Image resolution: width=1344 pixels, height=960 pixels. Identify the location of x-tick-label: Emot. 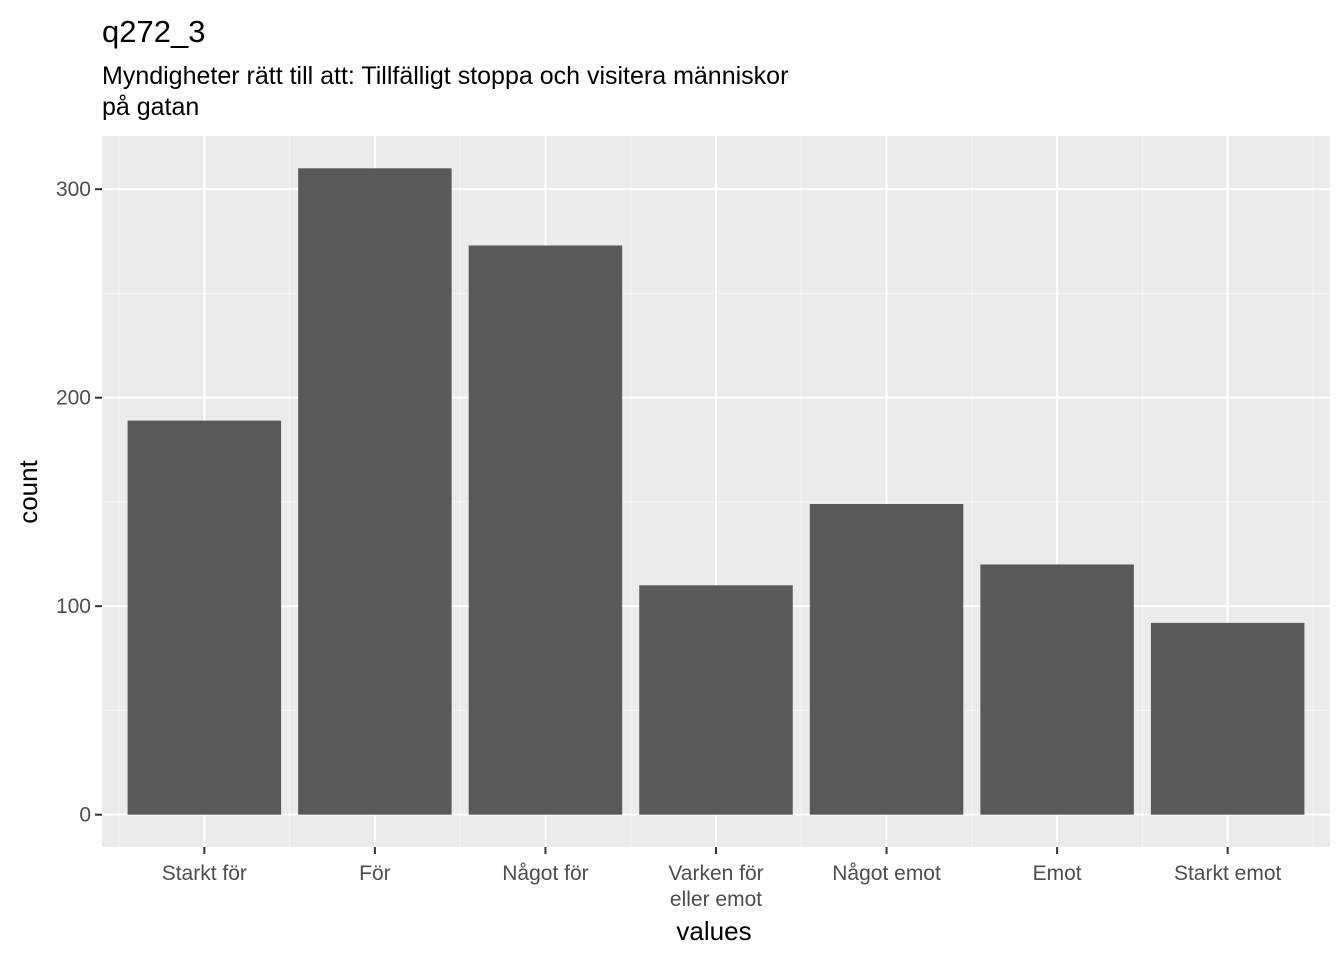
(1057, 873).